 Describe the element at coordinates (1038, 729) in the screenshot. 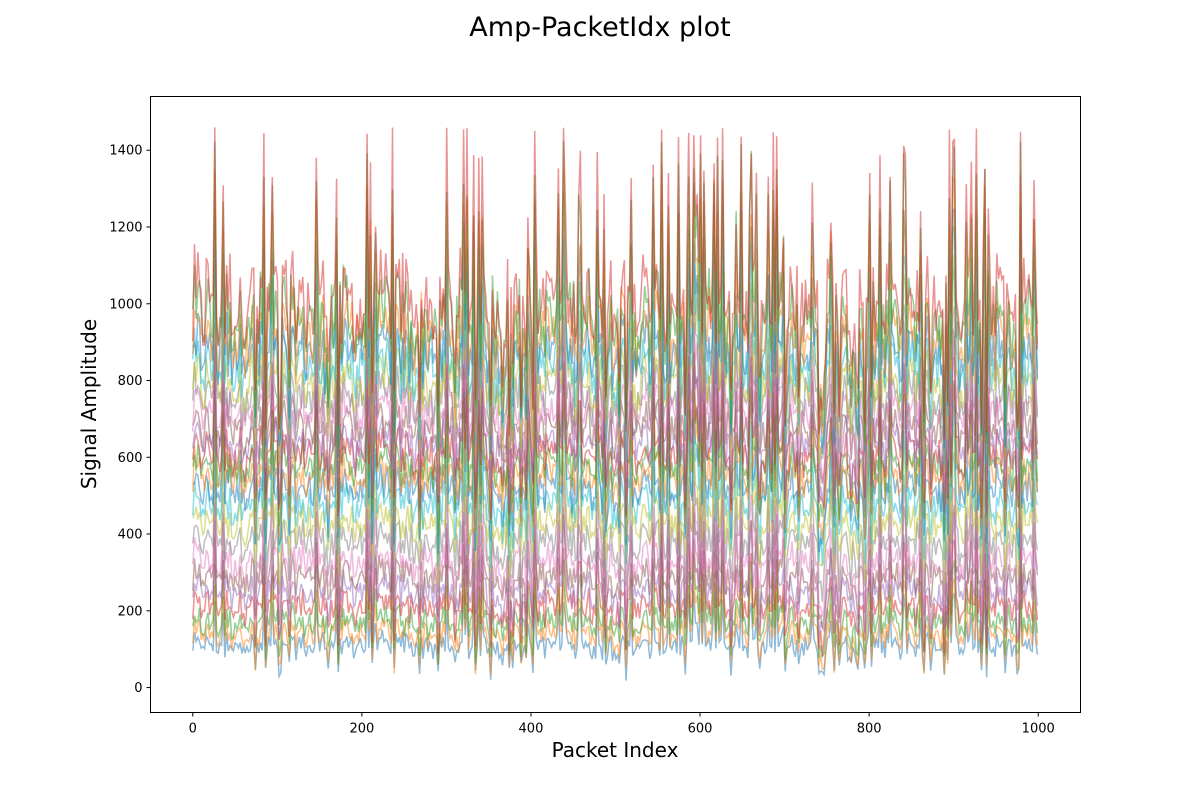

I see `x-tick-label: 1000` at that location.